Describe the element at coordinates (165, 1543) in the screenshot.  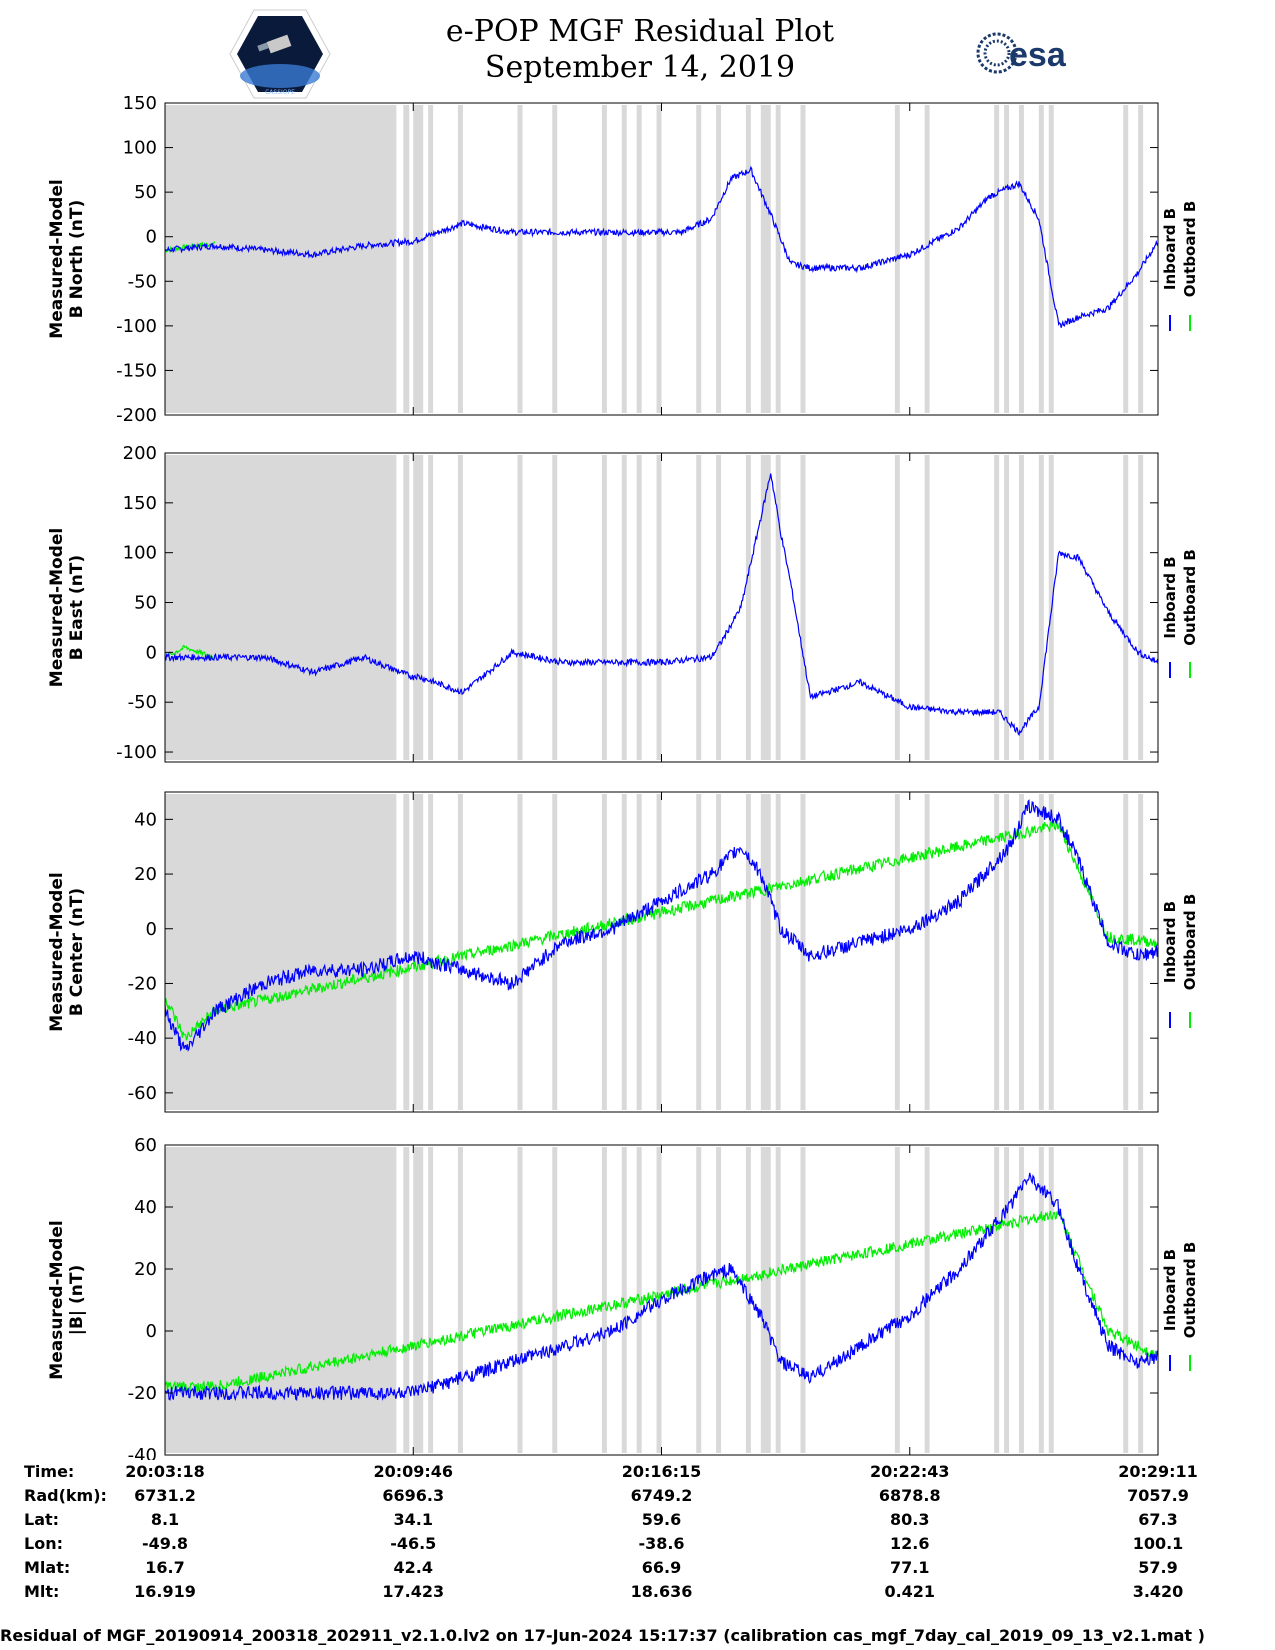
I see `info-cell: -49.8` at that location.